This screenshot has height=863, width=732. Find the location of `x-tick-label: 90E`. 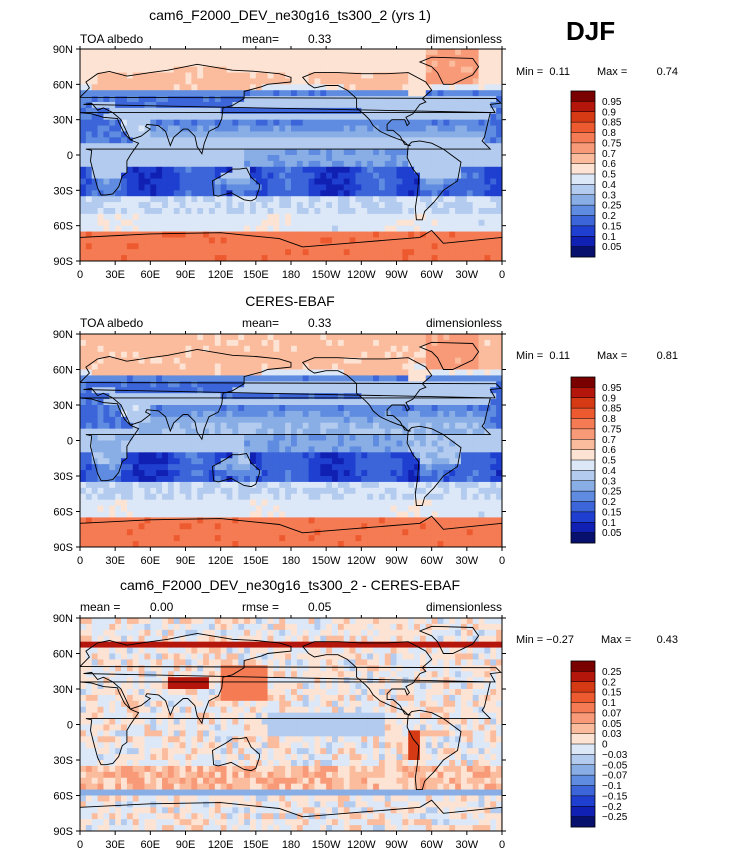

x-tick-label: 90E is located at coordinates (186, 275).